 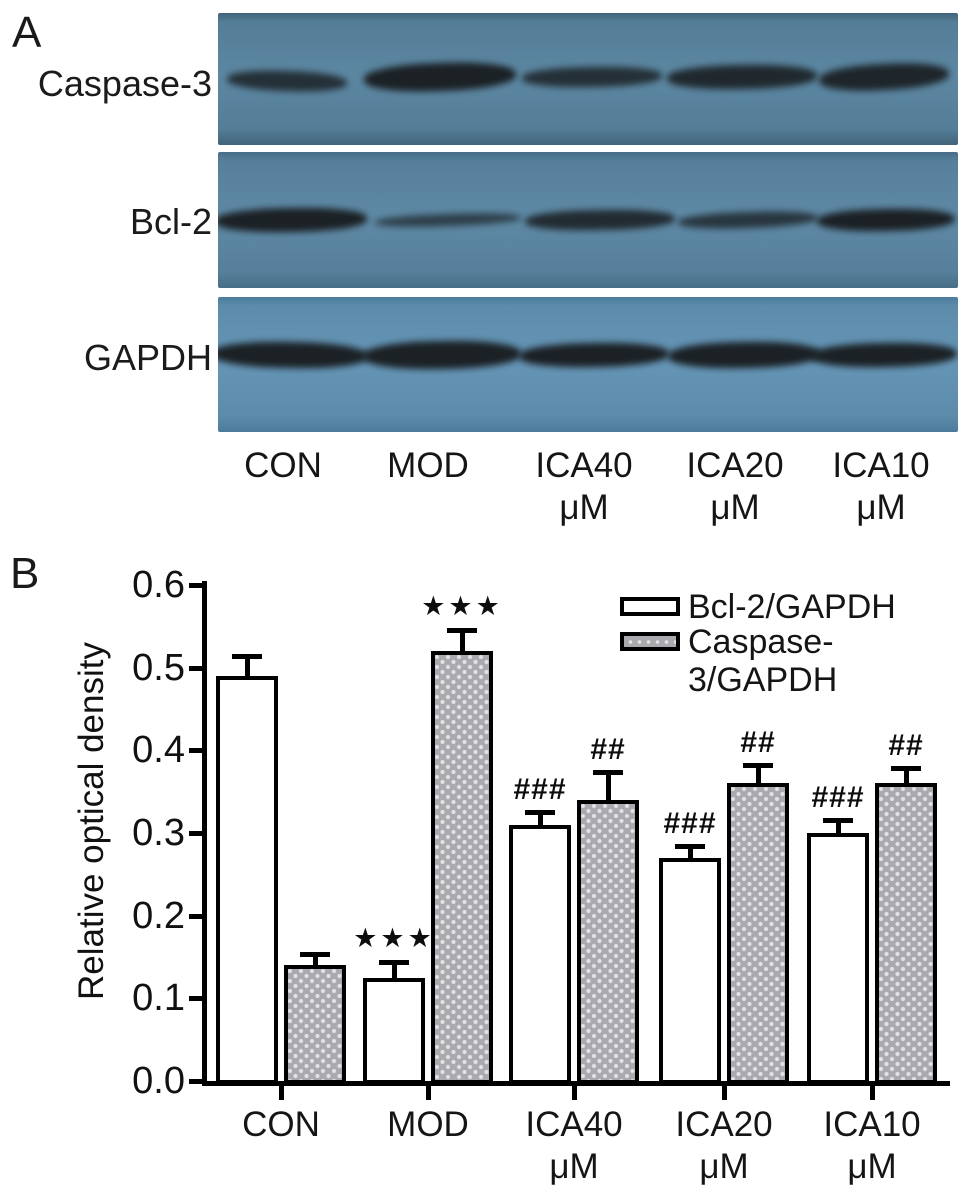 What do you see at coordinates (158, 1081) in the screenshot?
I see `y-axis-tick-label: 0.0` at bounding box center [158, 1081].